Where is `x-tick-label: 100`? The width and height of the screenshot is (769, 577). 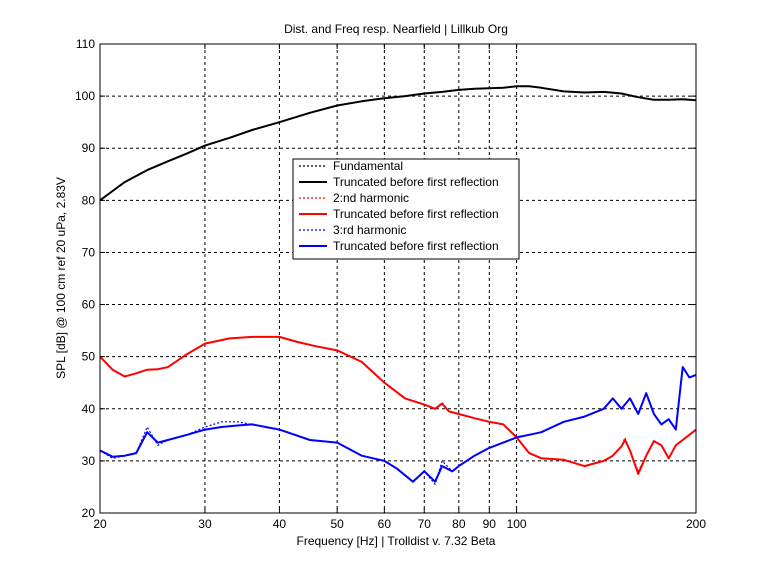 x-tick-label: 100 is located at coordinates (517, 524).